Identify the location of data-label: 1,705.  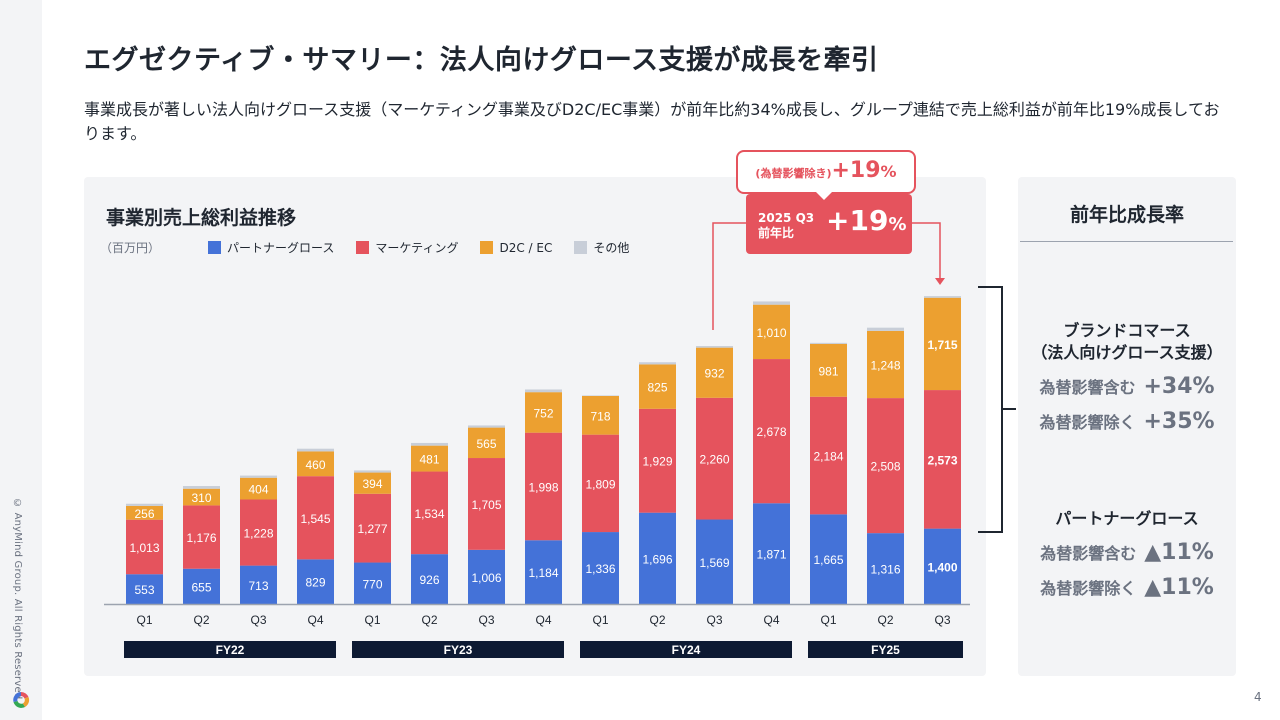
(486, 505).